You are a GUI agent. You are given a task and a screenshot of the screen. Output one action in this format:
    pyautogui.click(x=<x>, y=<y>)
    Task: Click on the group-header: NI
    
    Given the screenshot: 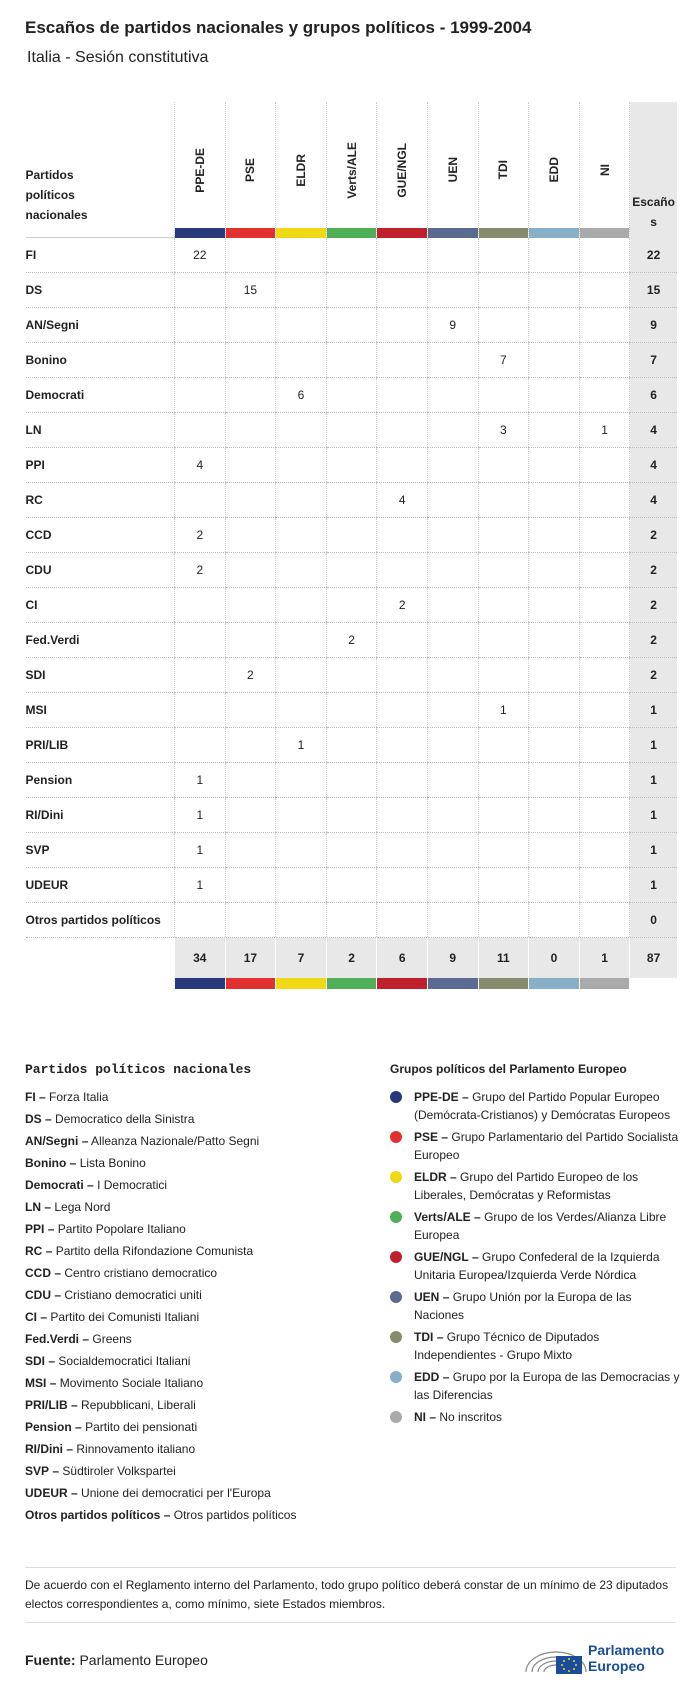 What is the action you would take?
    pyautogui.click(x=604, y=170)
    